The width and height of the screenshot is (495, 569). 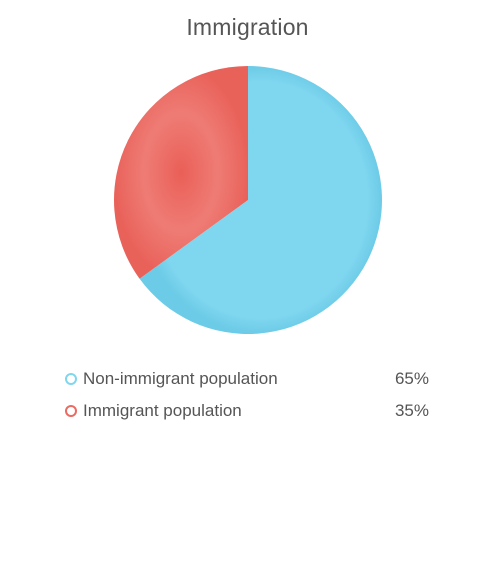 I want to click on legend-item-immigrant: Immigrant population 35%, so click(x=246, y=416).